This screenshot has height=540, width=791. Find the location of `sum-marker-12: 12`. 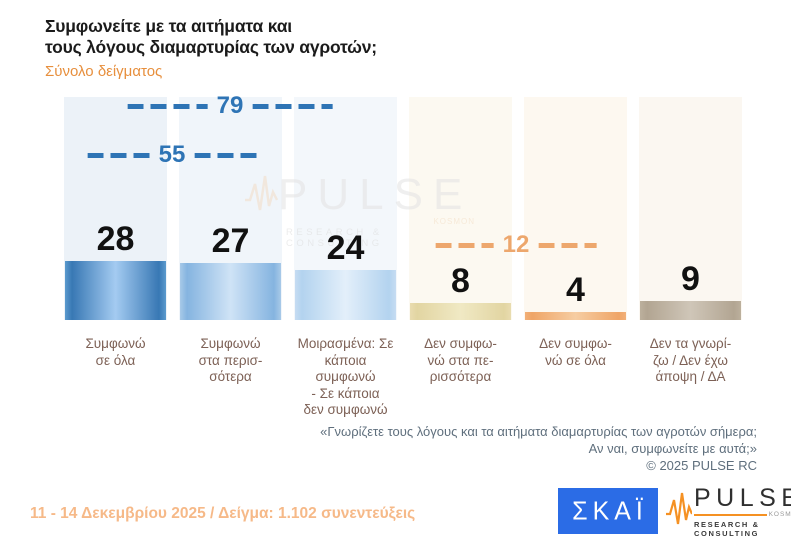

sum-marker-12: 12 is located at coordinates (516, 244).